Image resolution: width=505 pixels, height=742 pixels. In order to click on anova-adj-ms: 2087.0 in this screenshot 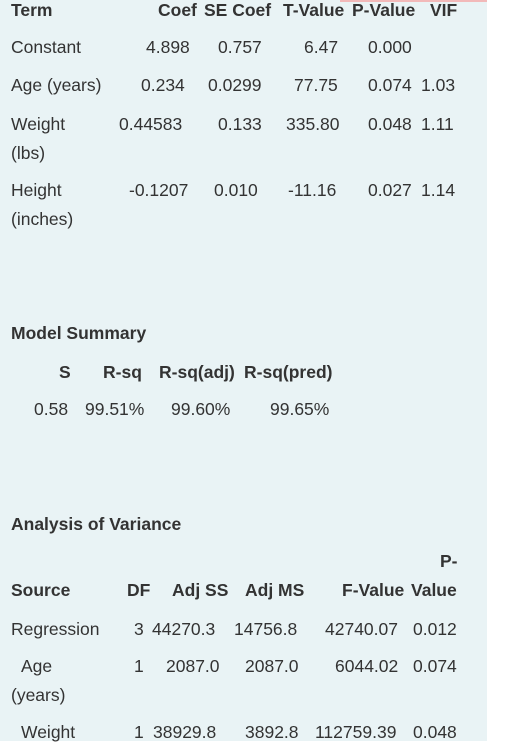, I will do `click(272, 666)`.